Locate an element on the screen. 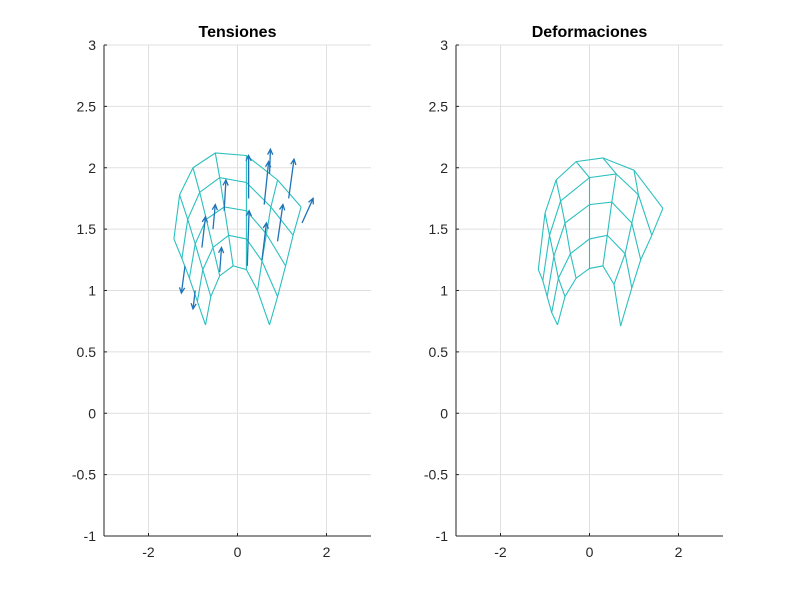  panel-title: Deformaciones is located at coordinates (590, 32).